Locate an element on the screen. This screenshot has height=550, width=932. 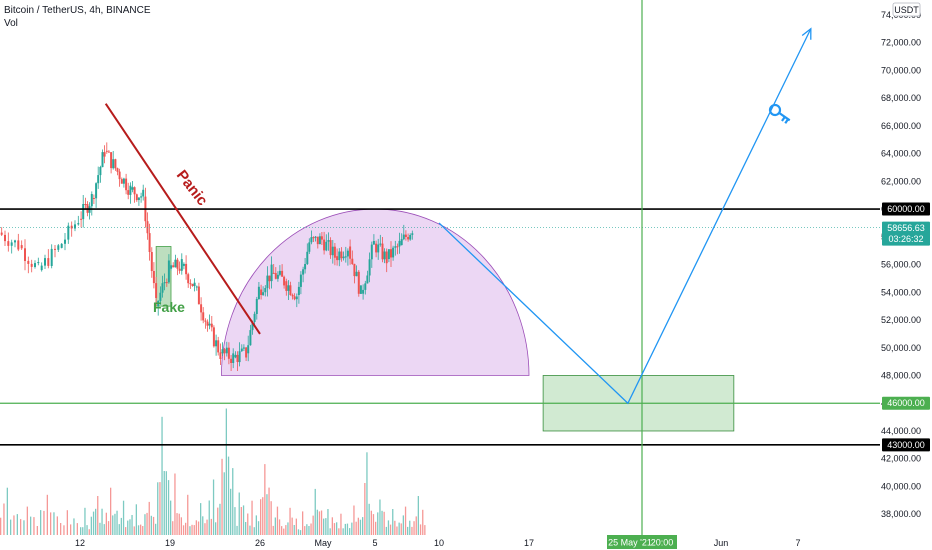
x-tick-label: 12 is located at coordinates (80, 543).